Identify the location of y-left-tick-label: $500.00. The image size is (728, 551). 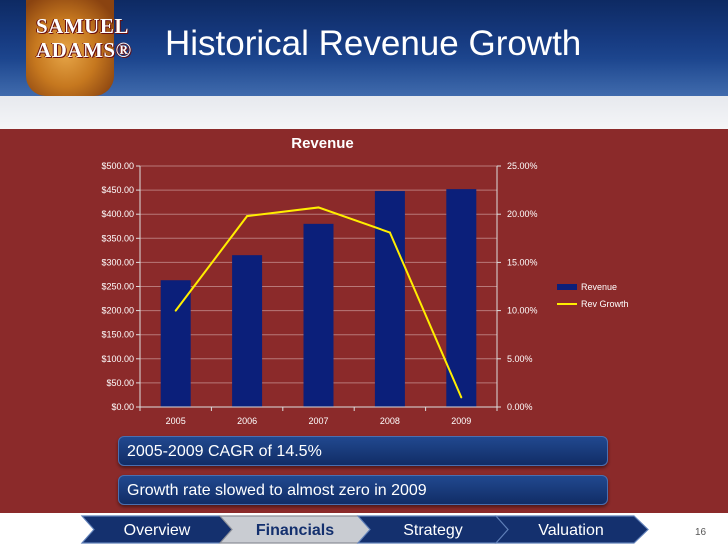
(117, 166).